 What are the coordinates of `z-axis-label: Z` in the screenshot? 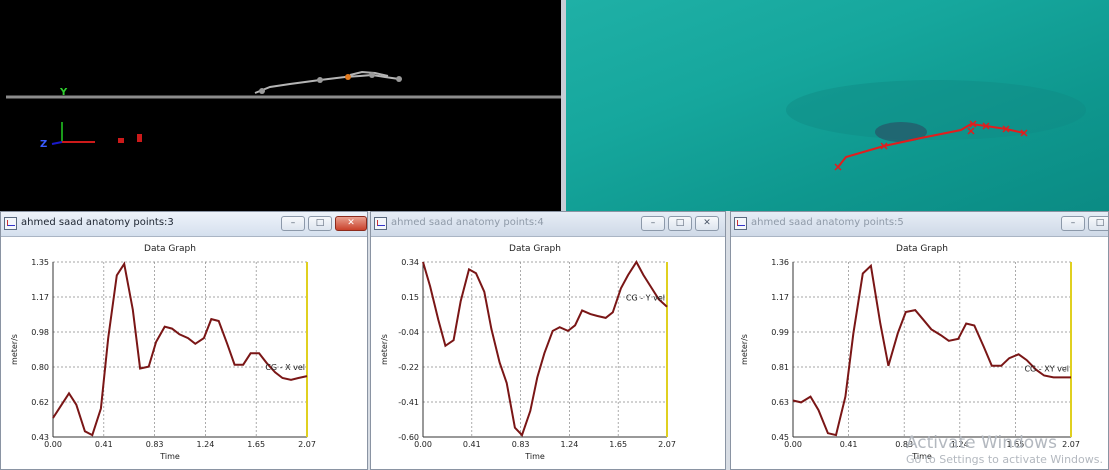 It's located at (43, 144).